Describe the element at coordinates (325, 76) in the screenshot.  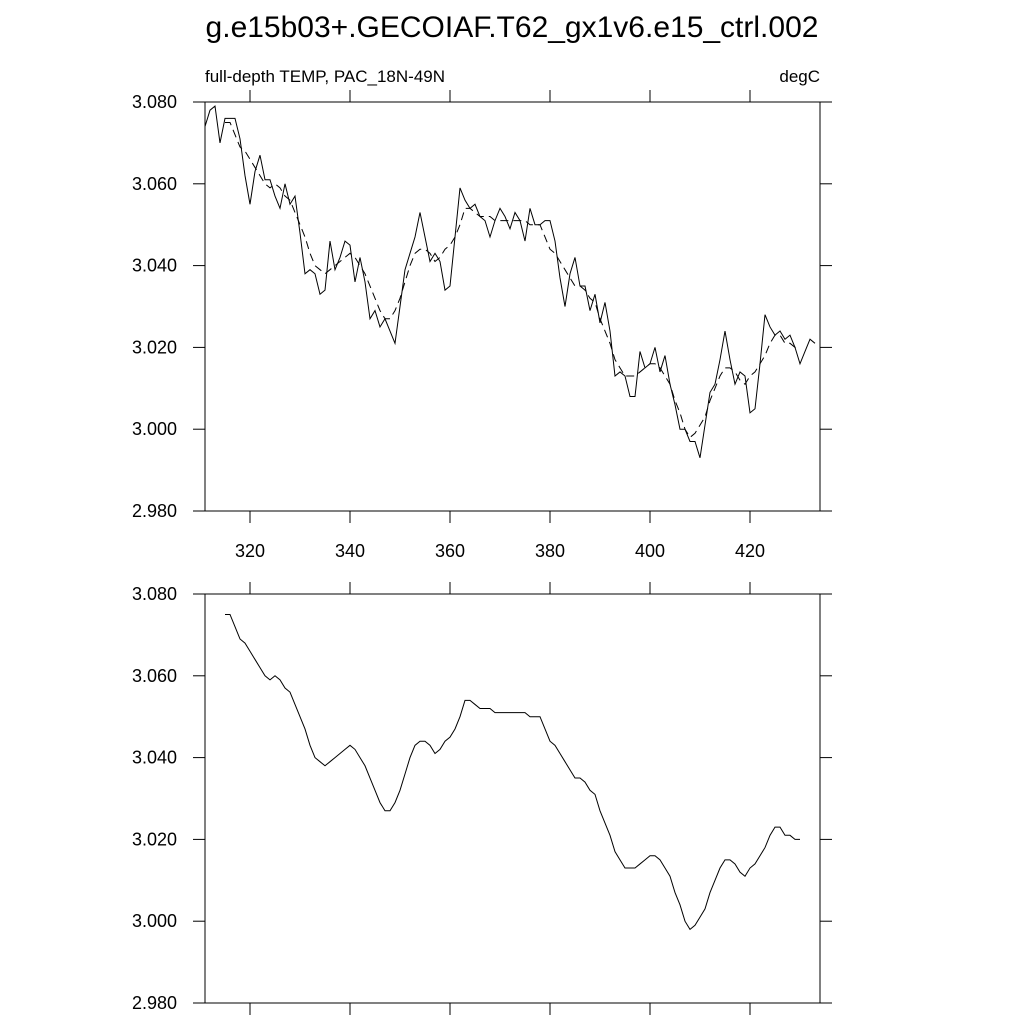
I see `chart-subtitle: full-depth TEMP, PAC_18N-49N` at that location.